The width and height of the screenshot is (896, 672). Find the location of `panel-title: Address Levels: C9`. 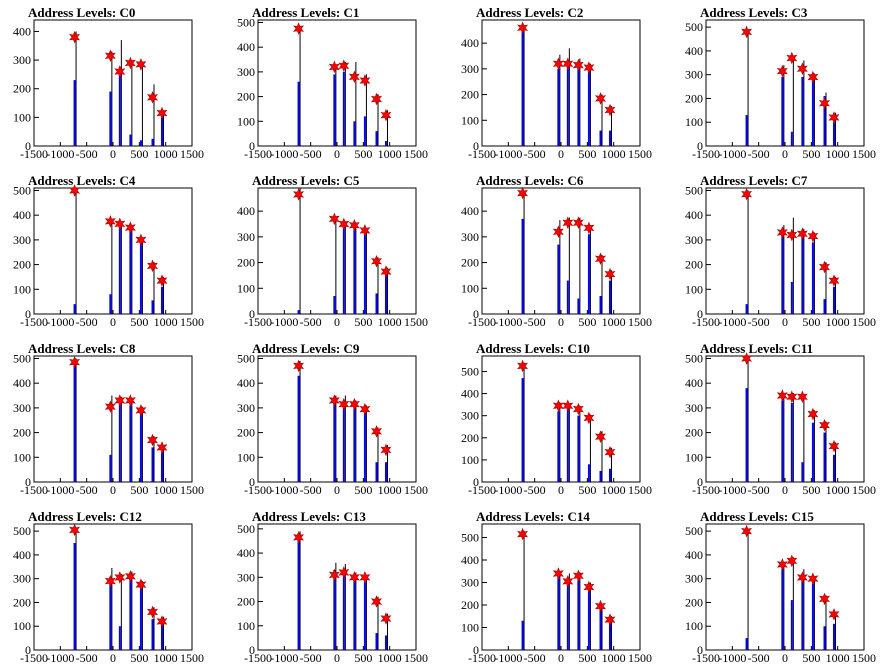

panel-title: Address Levels: C9 is located at coordinates (306, 348).